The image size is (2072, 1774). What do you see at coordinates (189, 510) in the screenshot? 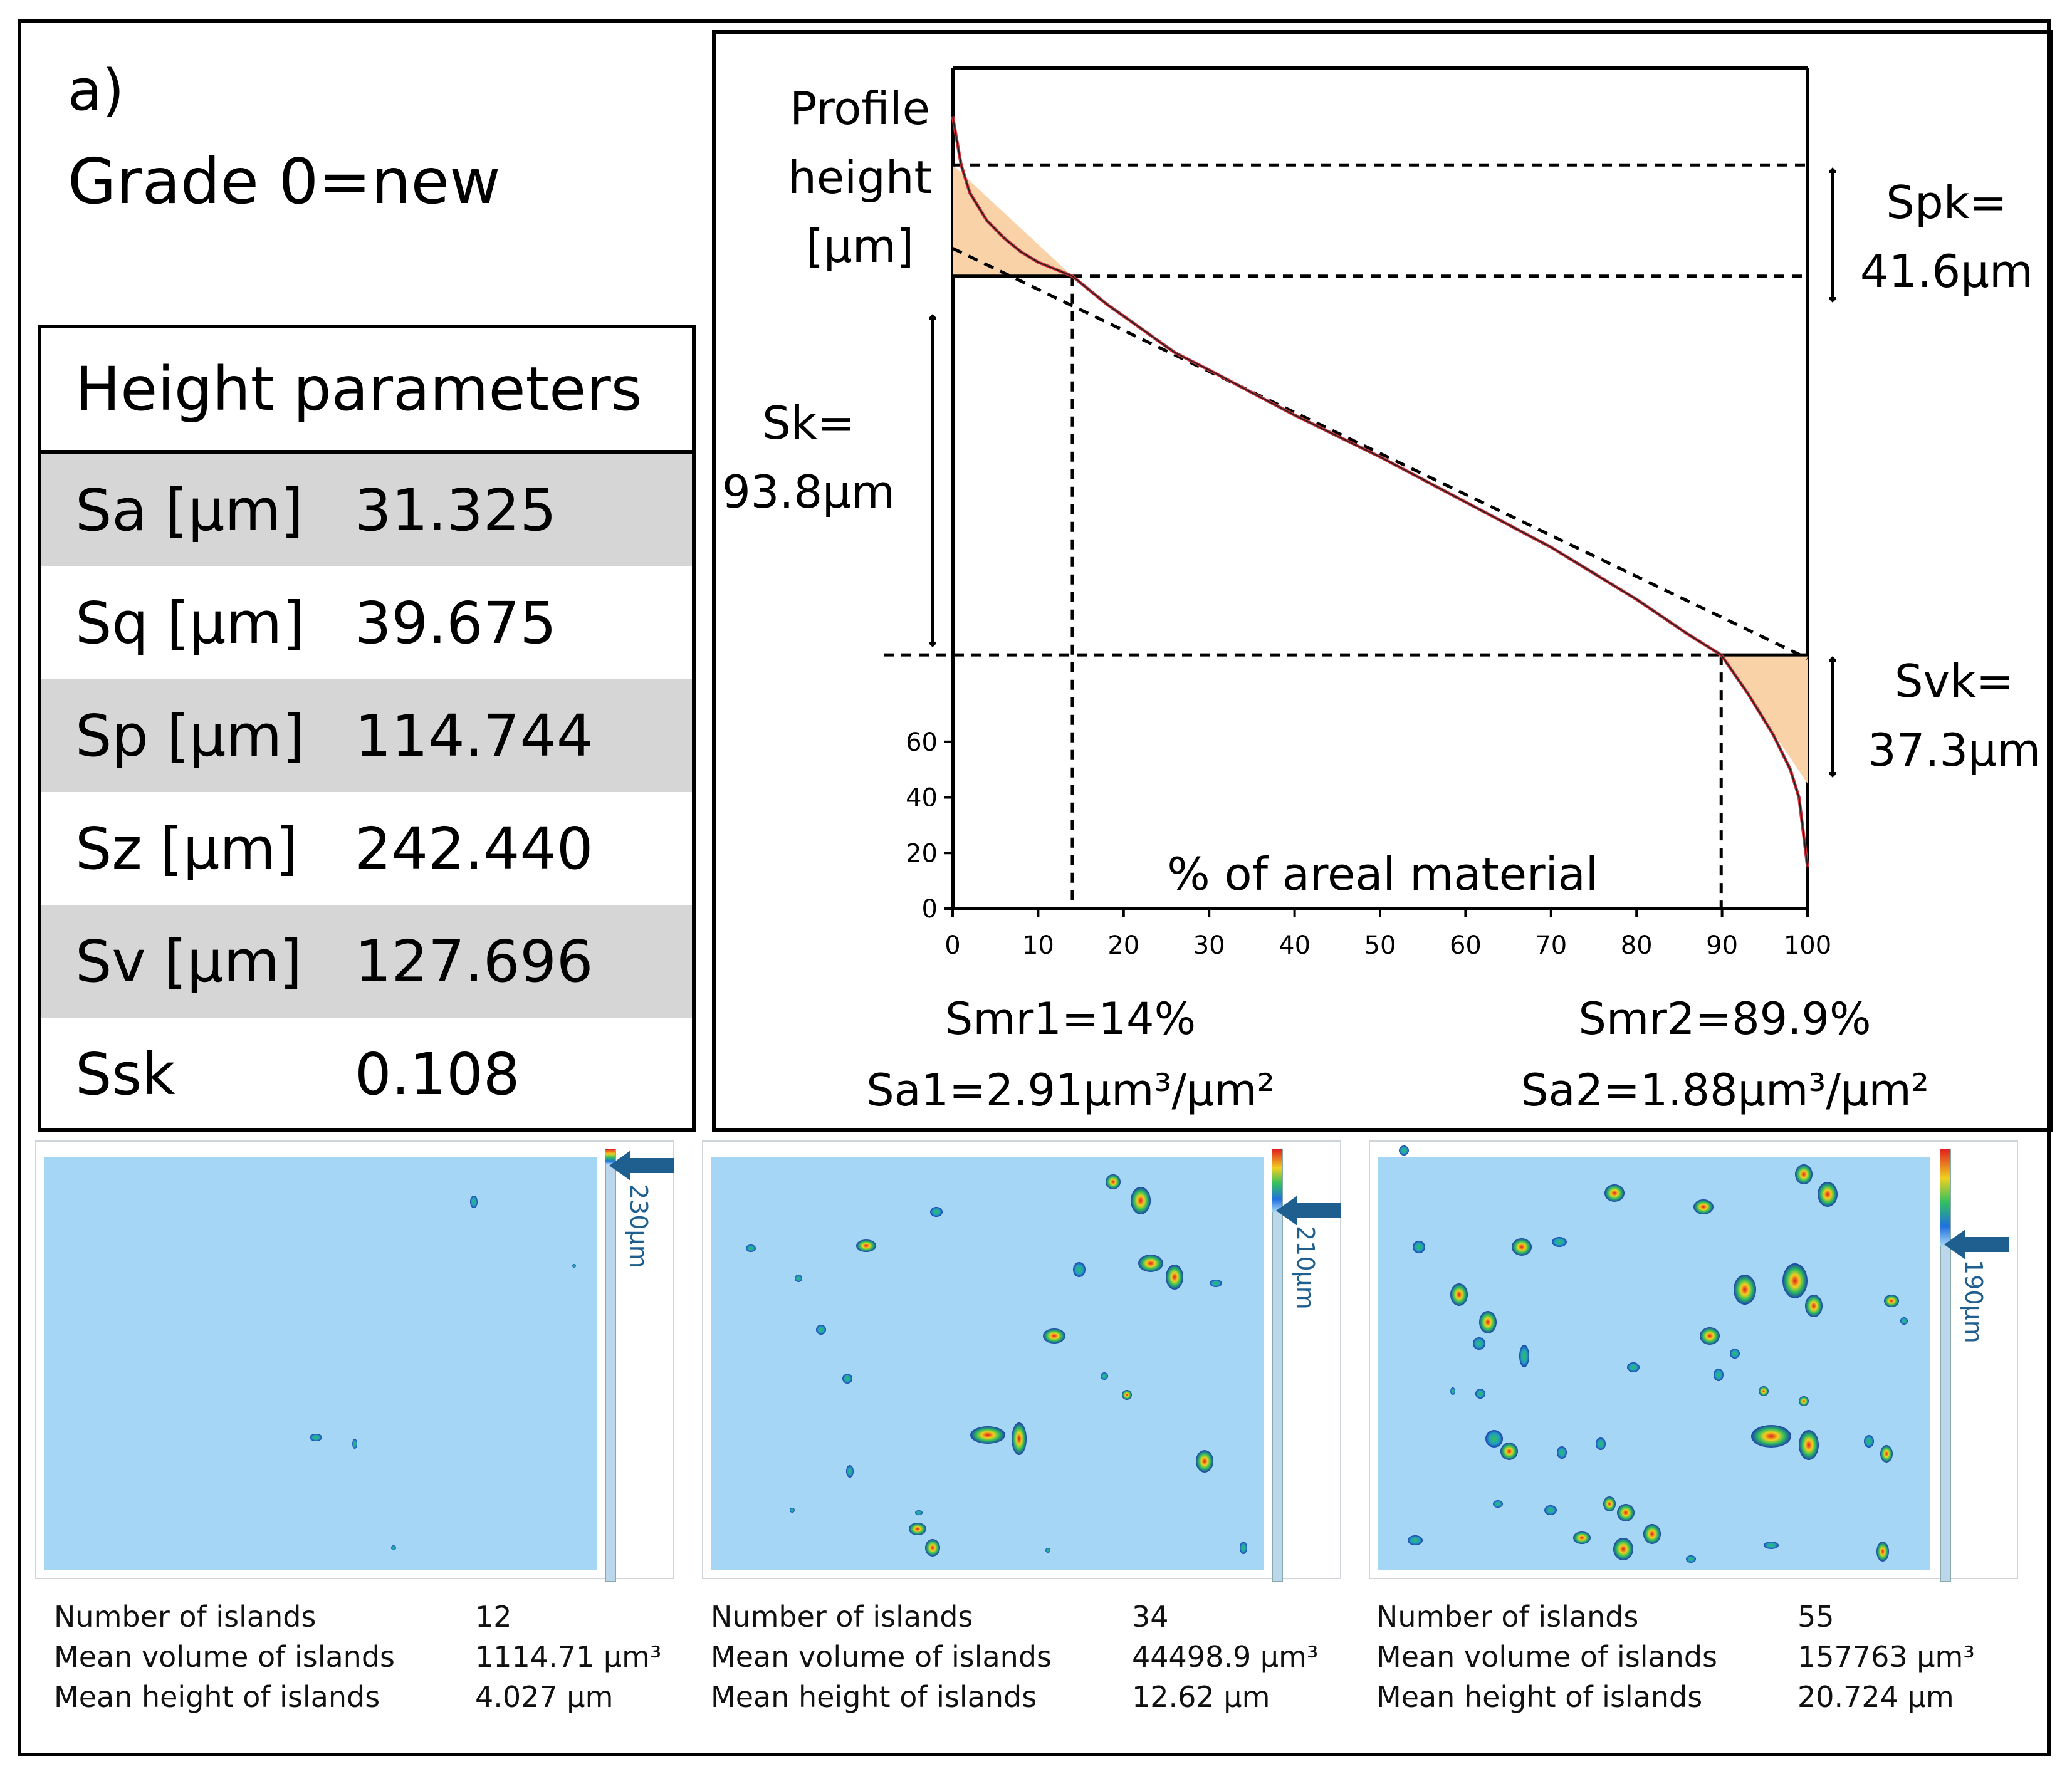
I see `param-name: Sa [µm]` at bounding box center [189, 510].